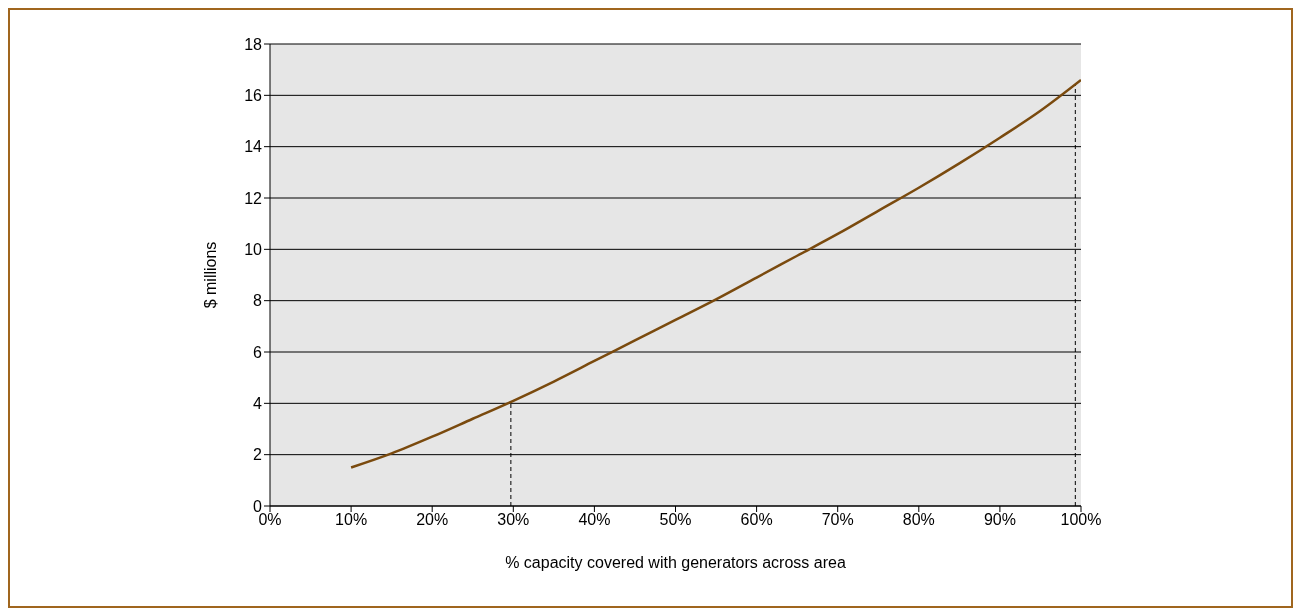 The width and height of the screenshot is (1301, 616). I want to click on y-tick-label: 12, so click(253, 198).